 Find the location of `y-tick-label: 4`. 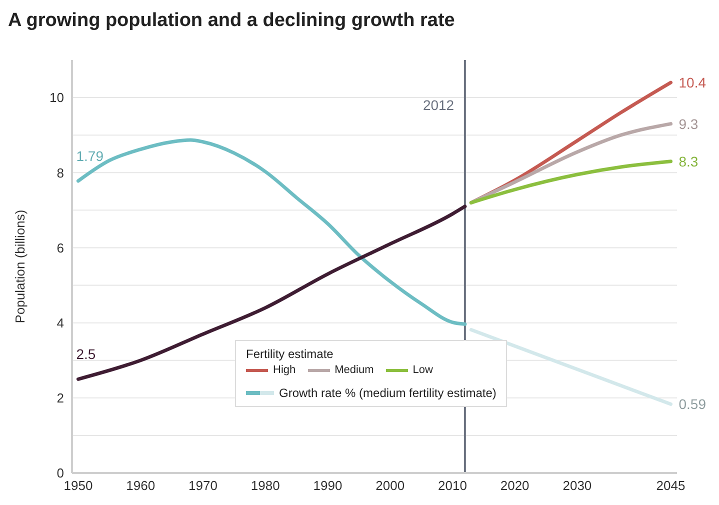

y-tick-label: 4 is located at coordinates (60, 322).